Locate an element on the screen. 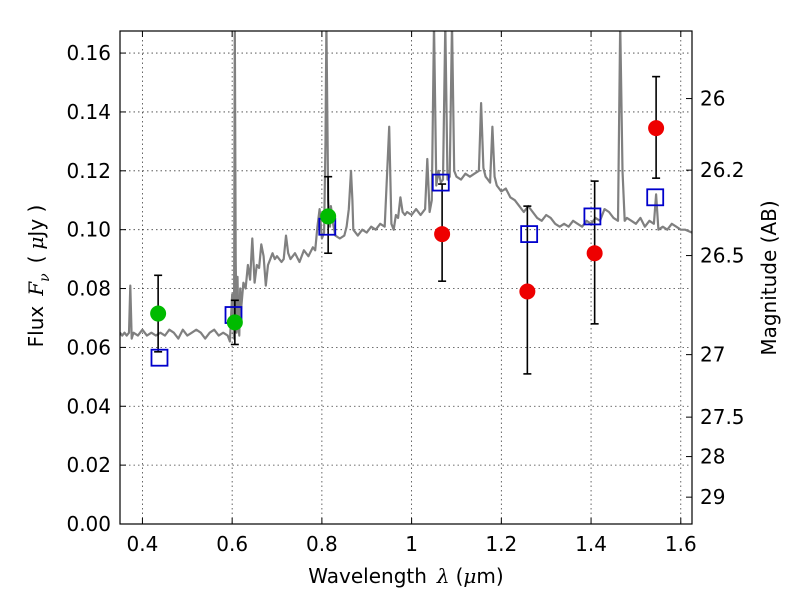 Image resolution: width=800 pixels, height=600 pixels. y-tick-label: 0.12 is located at coordinates (88, 171).